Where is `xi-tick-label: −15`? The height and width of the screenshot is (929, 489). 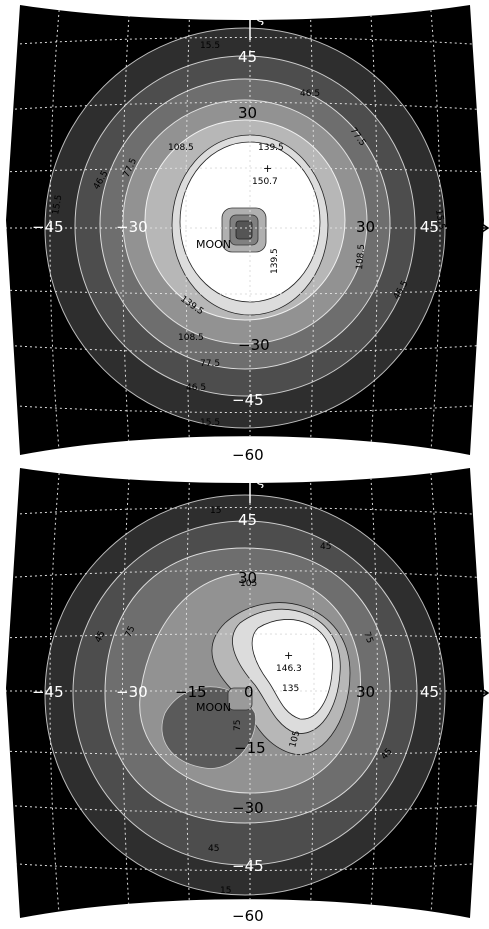 xi-tick-label: −15 is located at coordinates (250, 748).